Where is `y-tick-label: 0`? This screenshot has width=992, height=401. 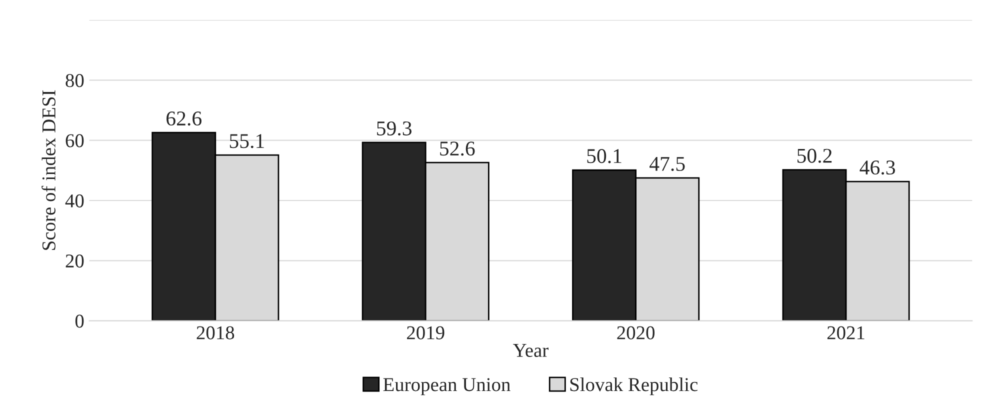
y-tick-label: 0 is located at coordinates (79, 321).